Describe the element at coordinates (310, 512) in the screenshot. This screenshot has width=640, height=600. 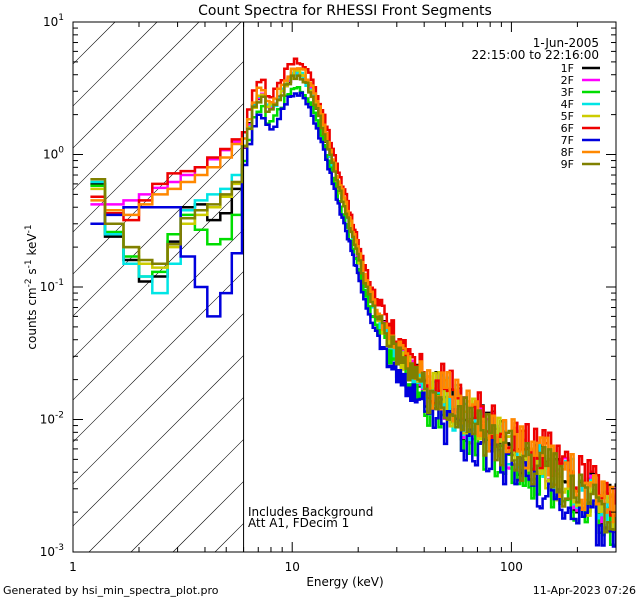
I see `background-annotation: Includes Background` at that location.